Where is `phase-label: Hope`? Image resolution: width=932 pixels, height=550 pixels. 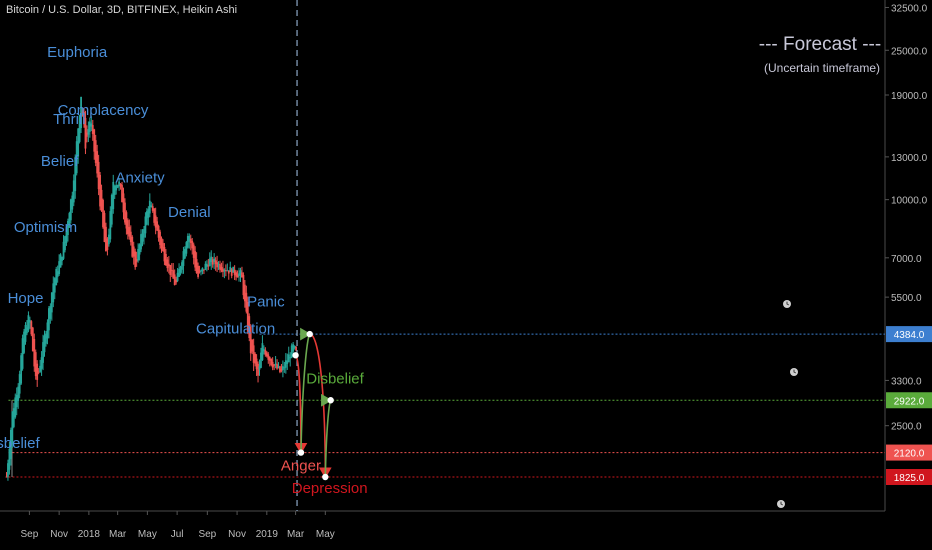
phase-label: Hope is located at coordinates (26, 298).